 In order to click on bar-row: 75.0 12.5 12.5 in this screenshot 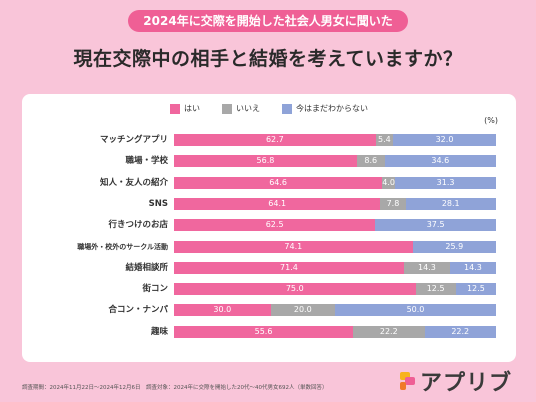, I will do `click(335, 289)`.